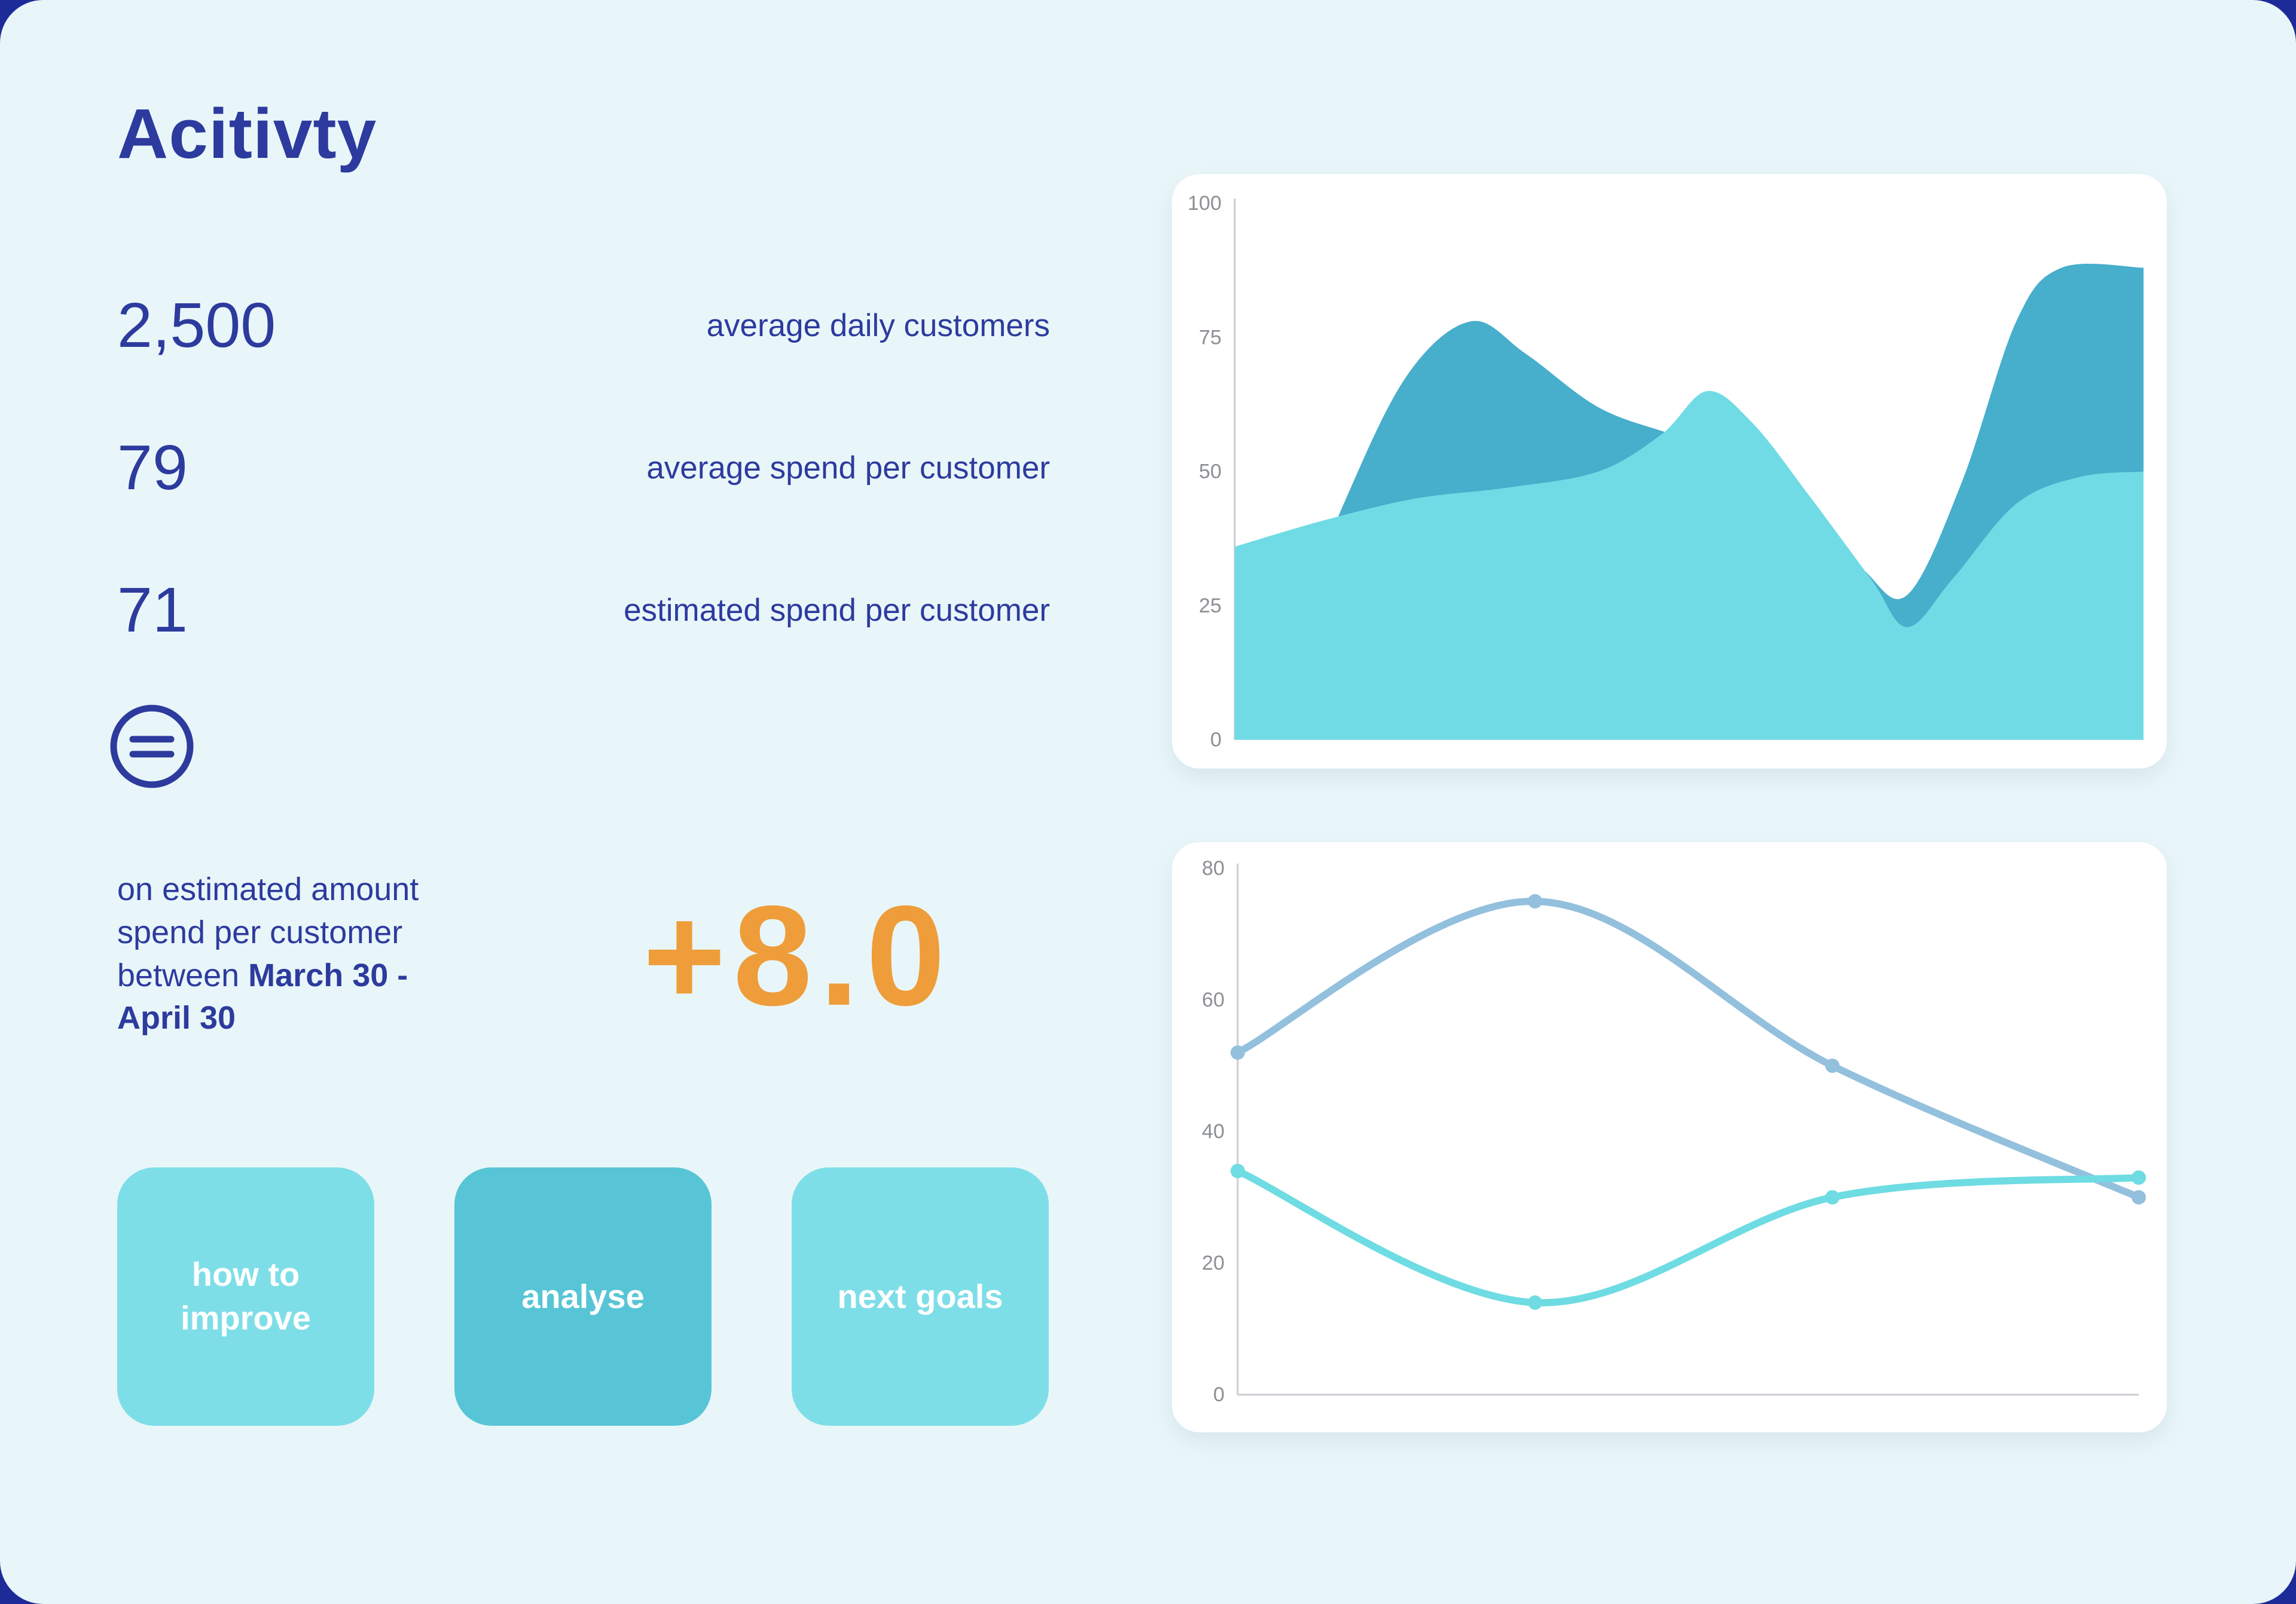 The width and height of the screenshot is (2296, 1604). I want to click on svg-text: 25, so click(1210, 605).